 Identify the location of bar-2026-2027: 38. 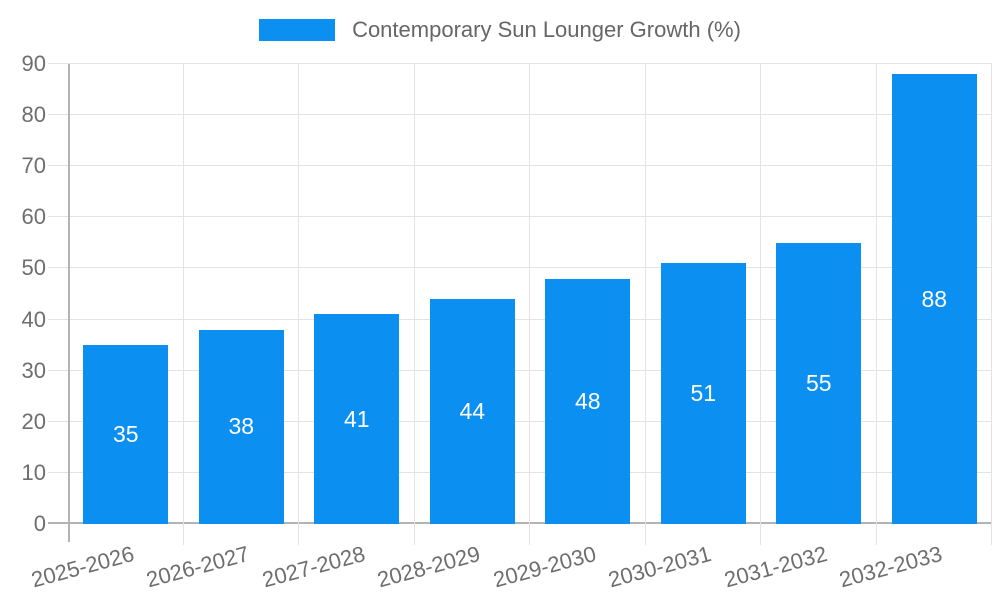
(241, 426).